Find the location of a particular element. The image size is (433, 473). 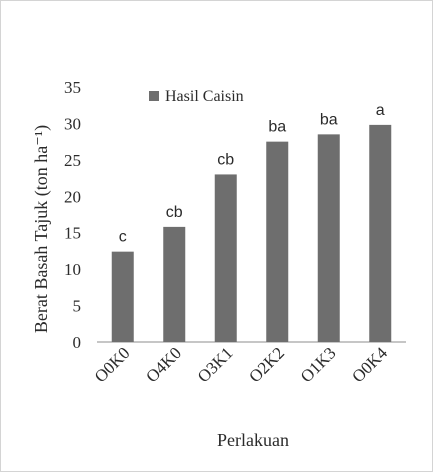

x-tick-label: O0K0 is located at coordinates (112, 364).